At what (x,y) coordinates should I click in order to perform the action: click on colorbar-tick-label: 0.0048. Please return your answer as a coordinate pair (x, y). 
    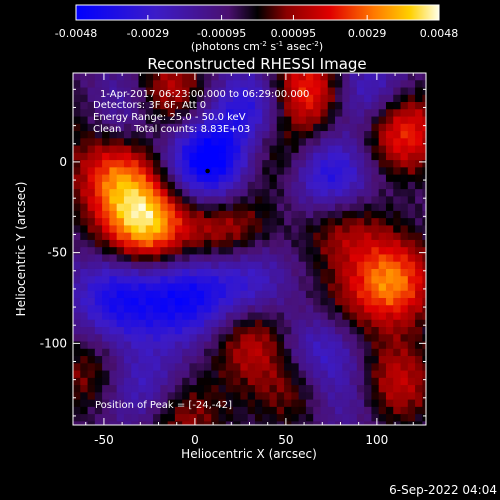
    Looking at the image, I should click on (439, 33).